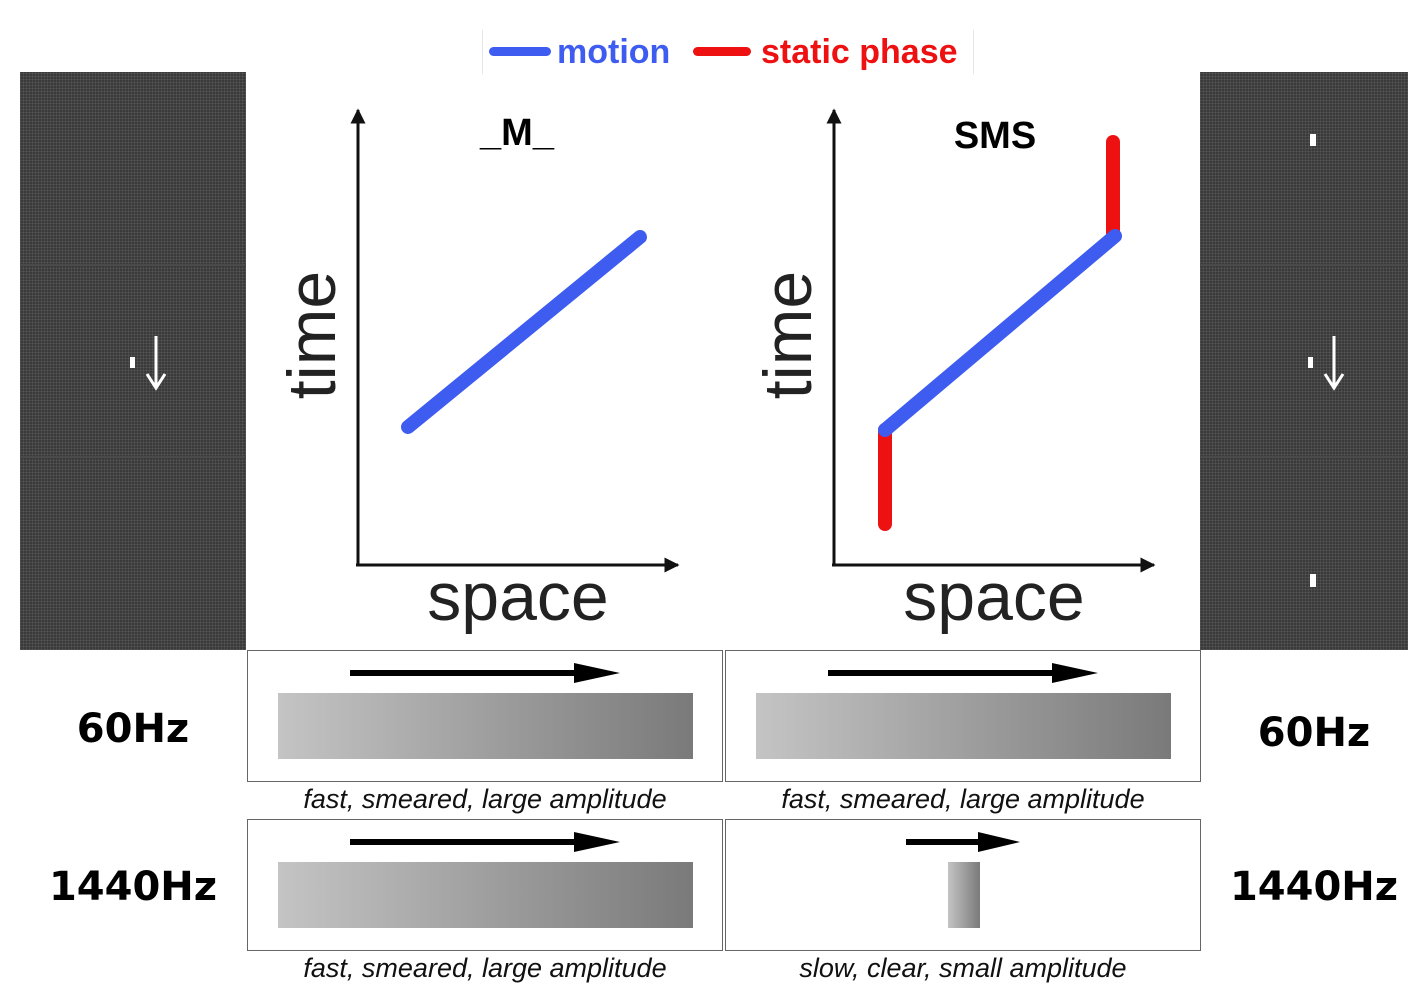 The height and width of the screenshot is (992, 1408). I want to click on plot-title: SMS, so click(995, 136).